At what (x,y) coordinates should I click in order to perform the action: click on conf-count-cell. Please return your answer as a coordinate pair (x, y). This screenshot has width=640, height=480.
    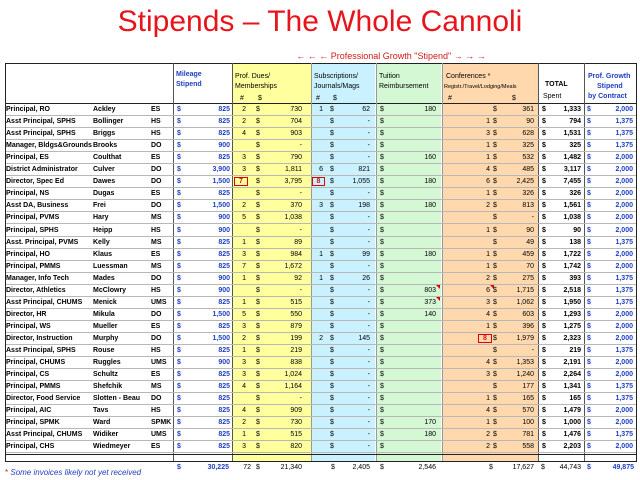
    Looking at the image, I should click on (485, 350).